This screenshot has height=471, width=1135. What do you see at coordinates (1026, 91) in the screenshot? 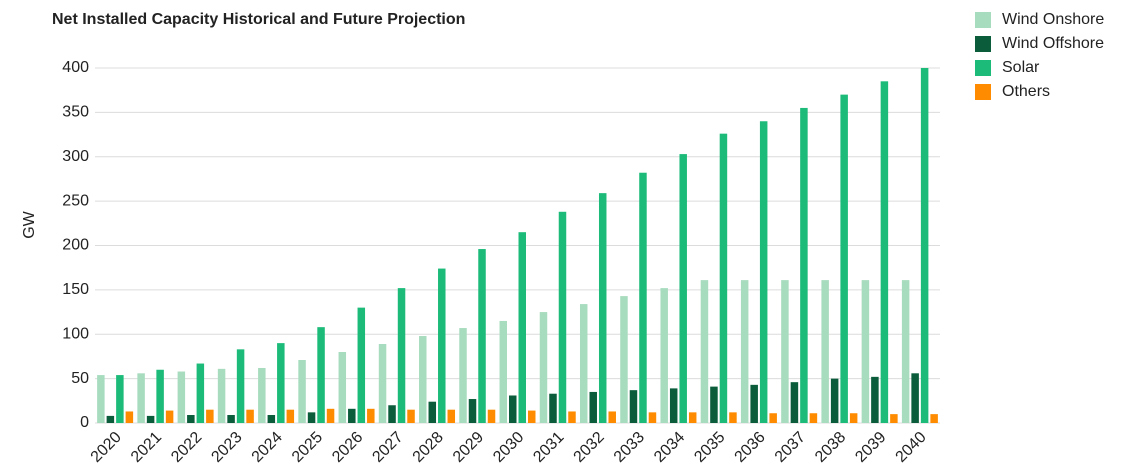
I see `legend-label: Others` at bounding box center [1026, 91].